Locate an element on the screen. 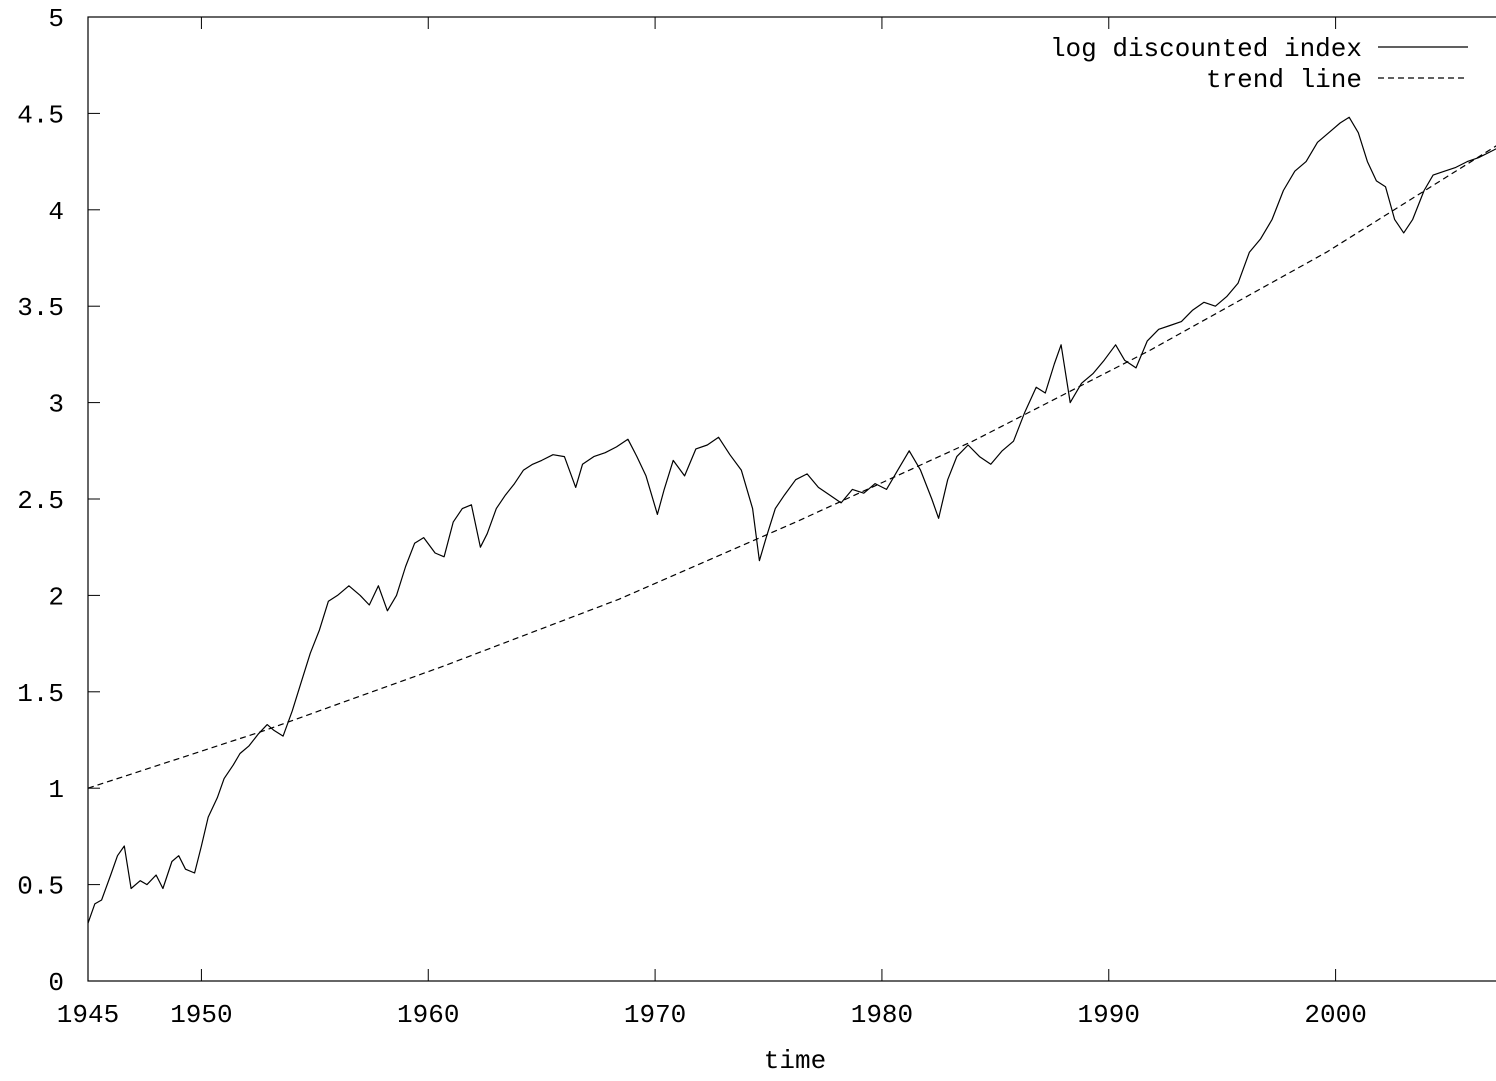  legend-label: trend line is located at coordinates (1284, 80).